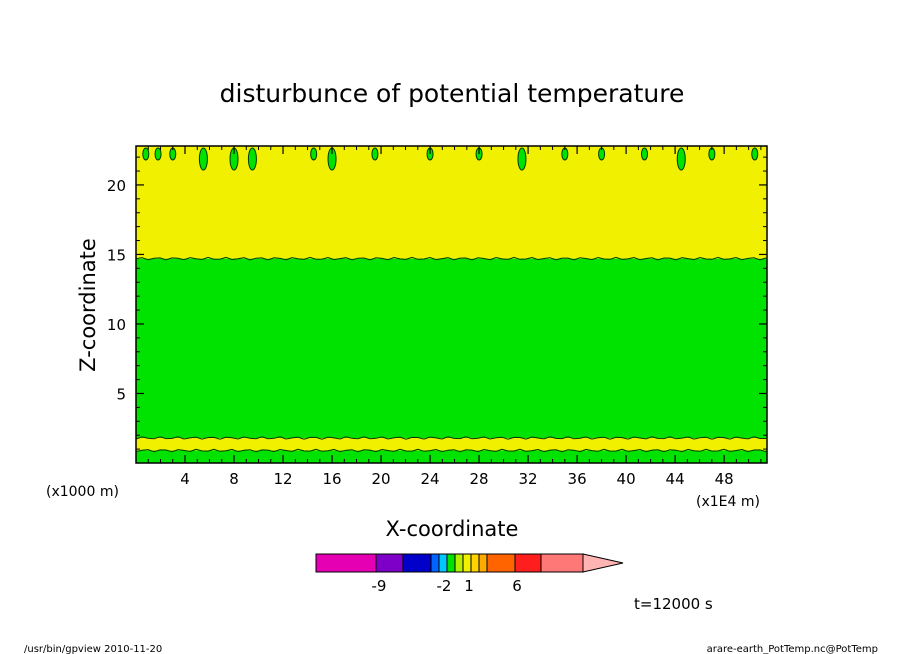  What do you see at coordinates (82, 492) in the screenshot?
I see `x-unit-left: (x1000 m)` at bounding box center [82, 492].